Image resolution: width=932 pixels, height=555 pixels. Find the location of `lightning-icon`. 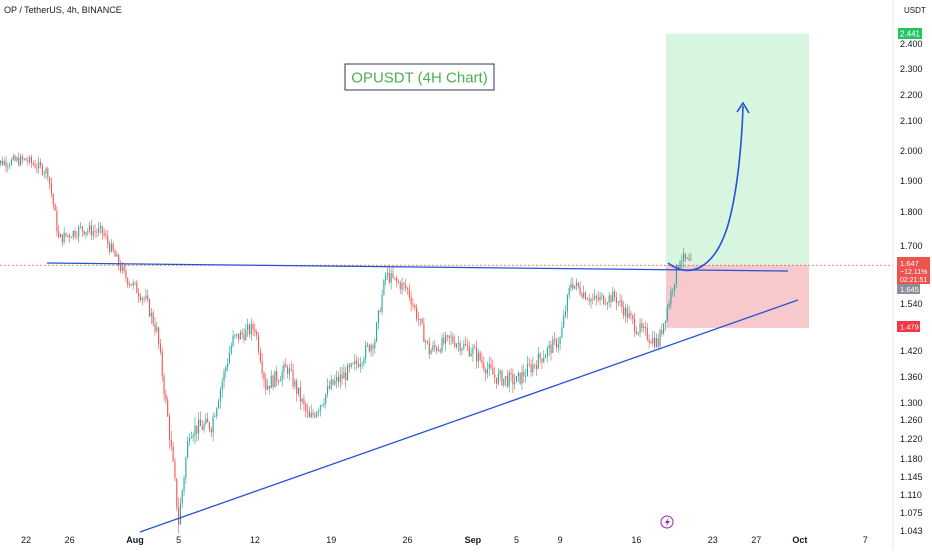

lightning-icon is located at coordinates (667, 522).